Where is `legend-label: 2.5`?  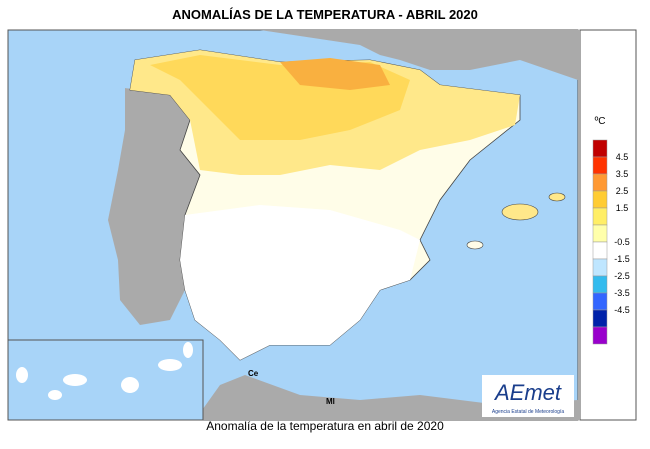
legend-label: 2.5 is located at coordinates (622, 191).